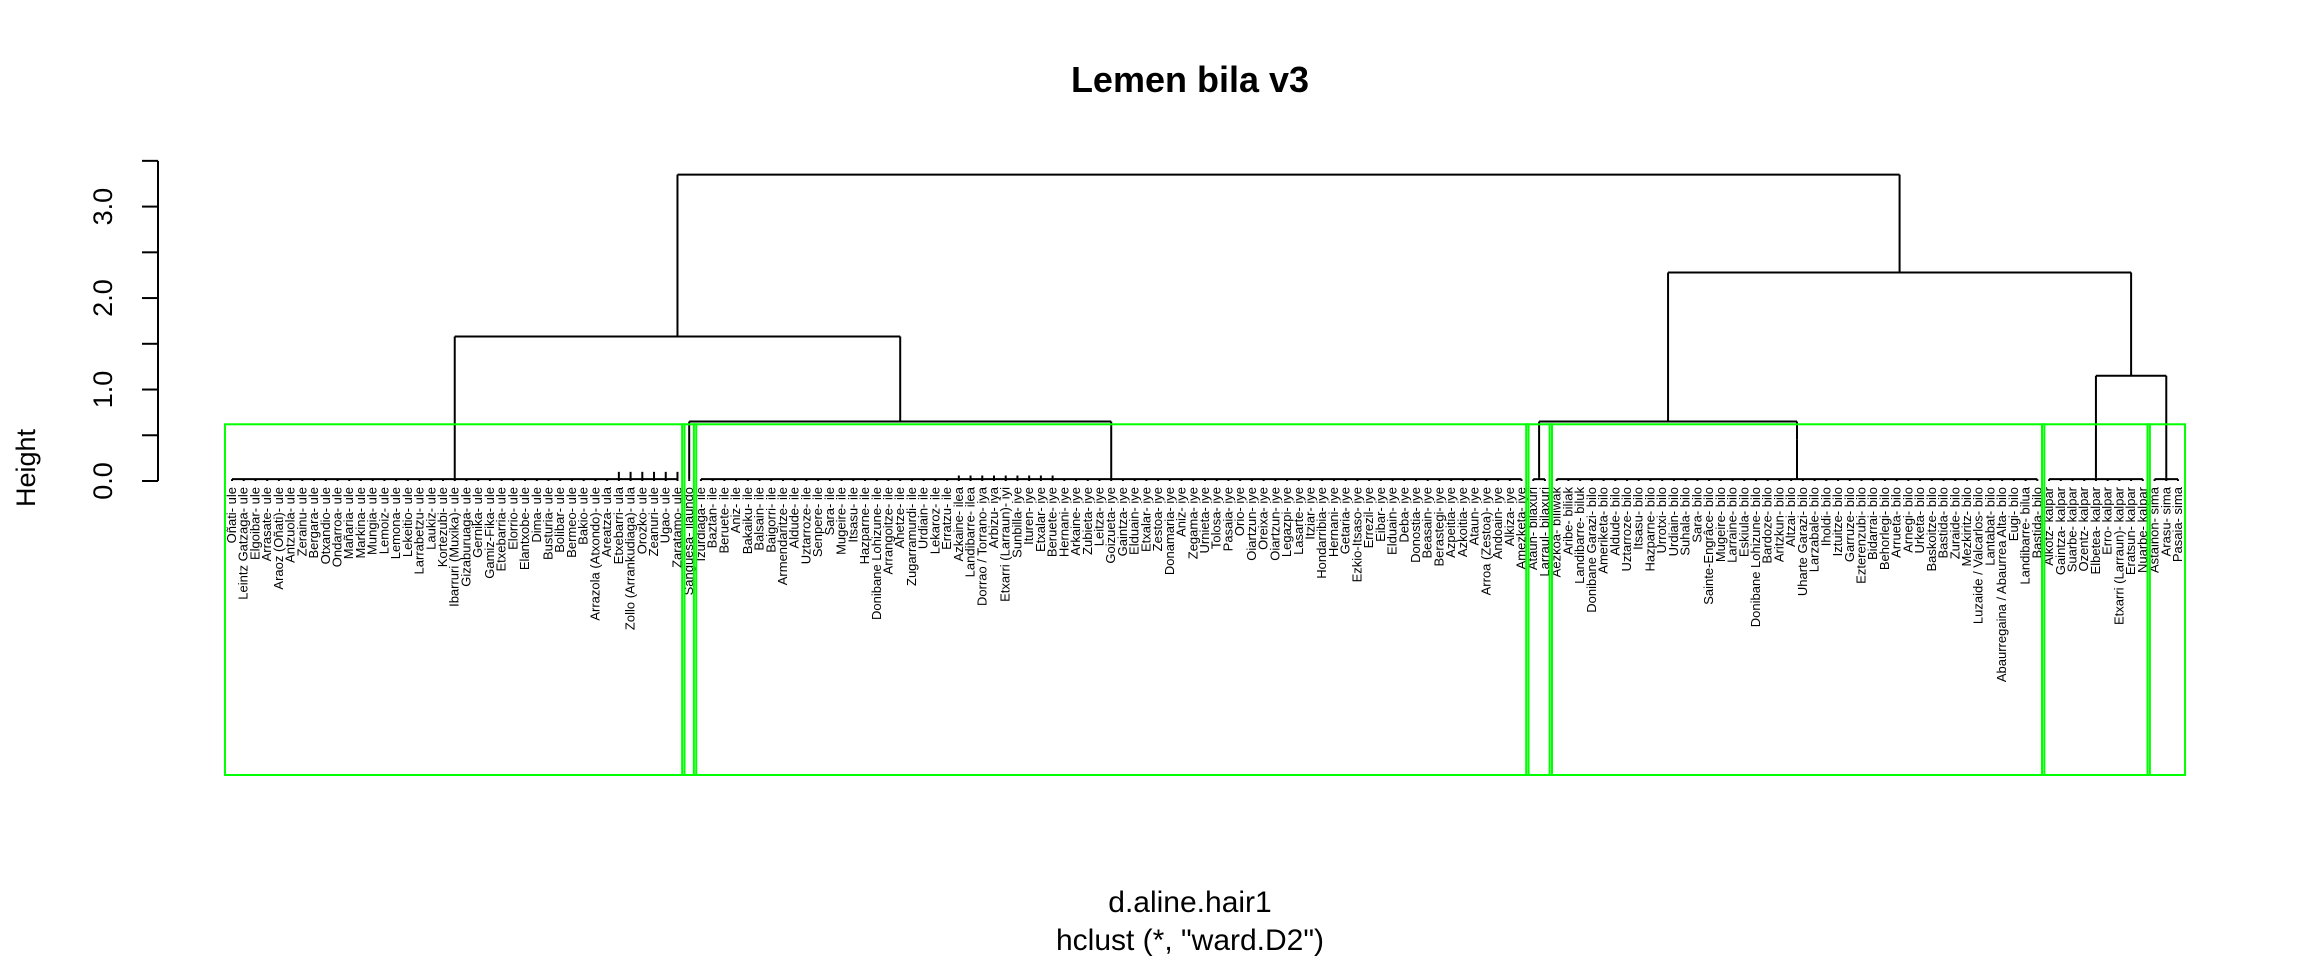 This screenshot has height=960, width=2304. I want to click on leaf-label: Etxalar- iye, so click(1145, 519).